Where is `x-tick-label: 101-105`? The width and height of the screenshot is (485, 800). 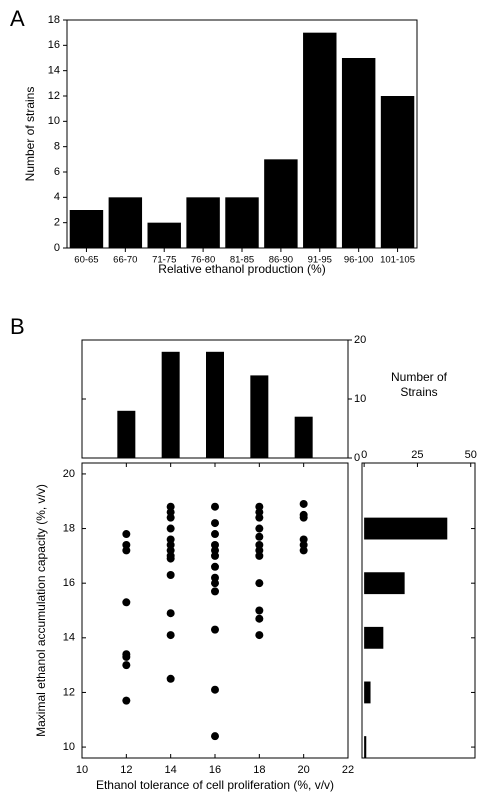
x-tick-label: 101-105 is located at coordinates (397, 260).